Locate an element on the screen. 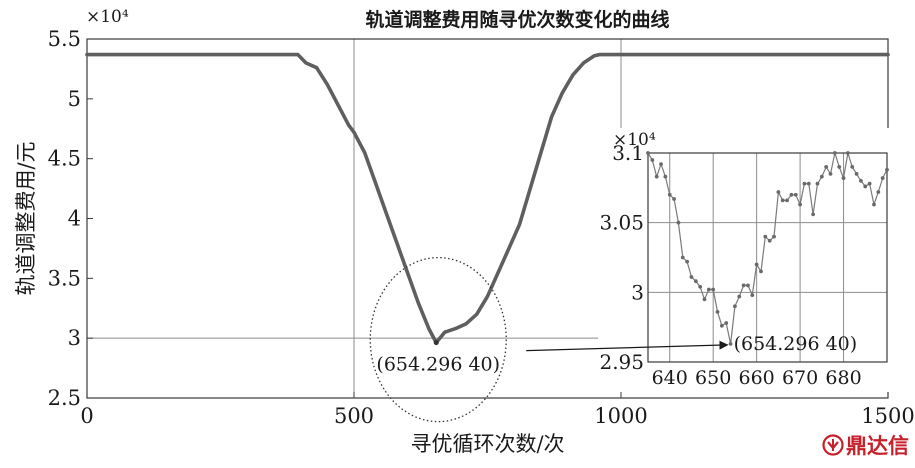 Image resolution: width=915 pixels, height=468 pixels. chart-title: 轨道调整费用随寻优次数变化的曲线 is located at coordinates (517, 19).